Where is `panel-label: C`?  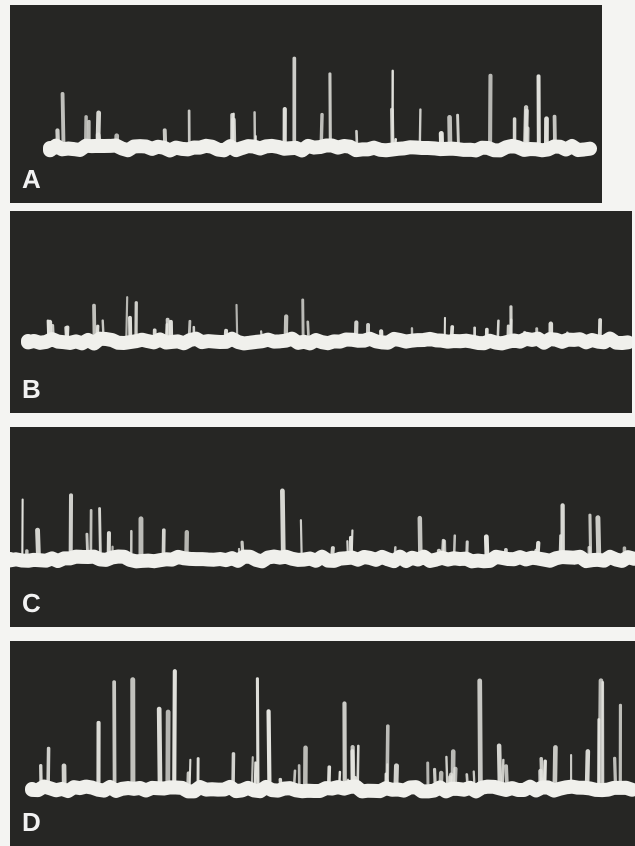 panel-label: C is located at coordinates (31, 603).